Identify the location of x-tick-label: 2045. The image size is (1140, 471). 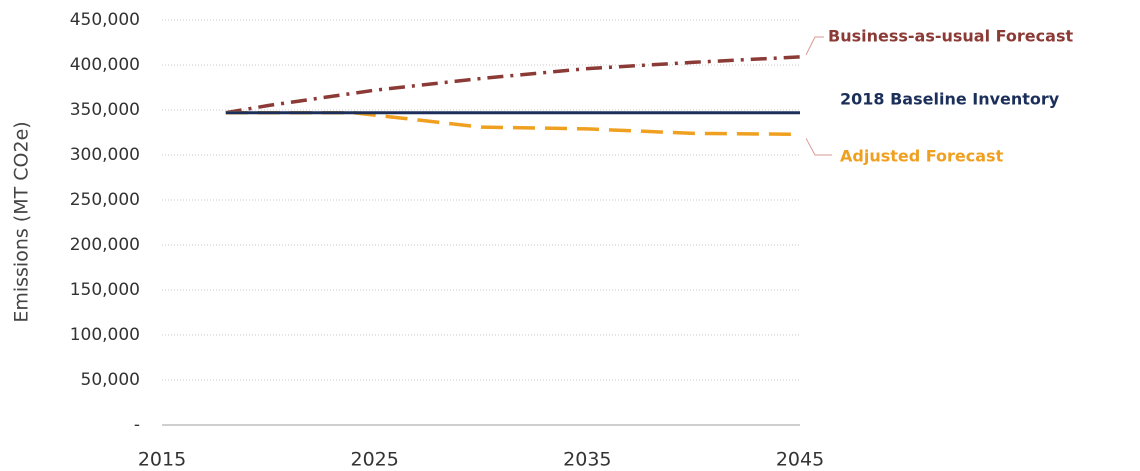
(800, 460).